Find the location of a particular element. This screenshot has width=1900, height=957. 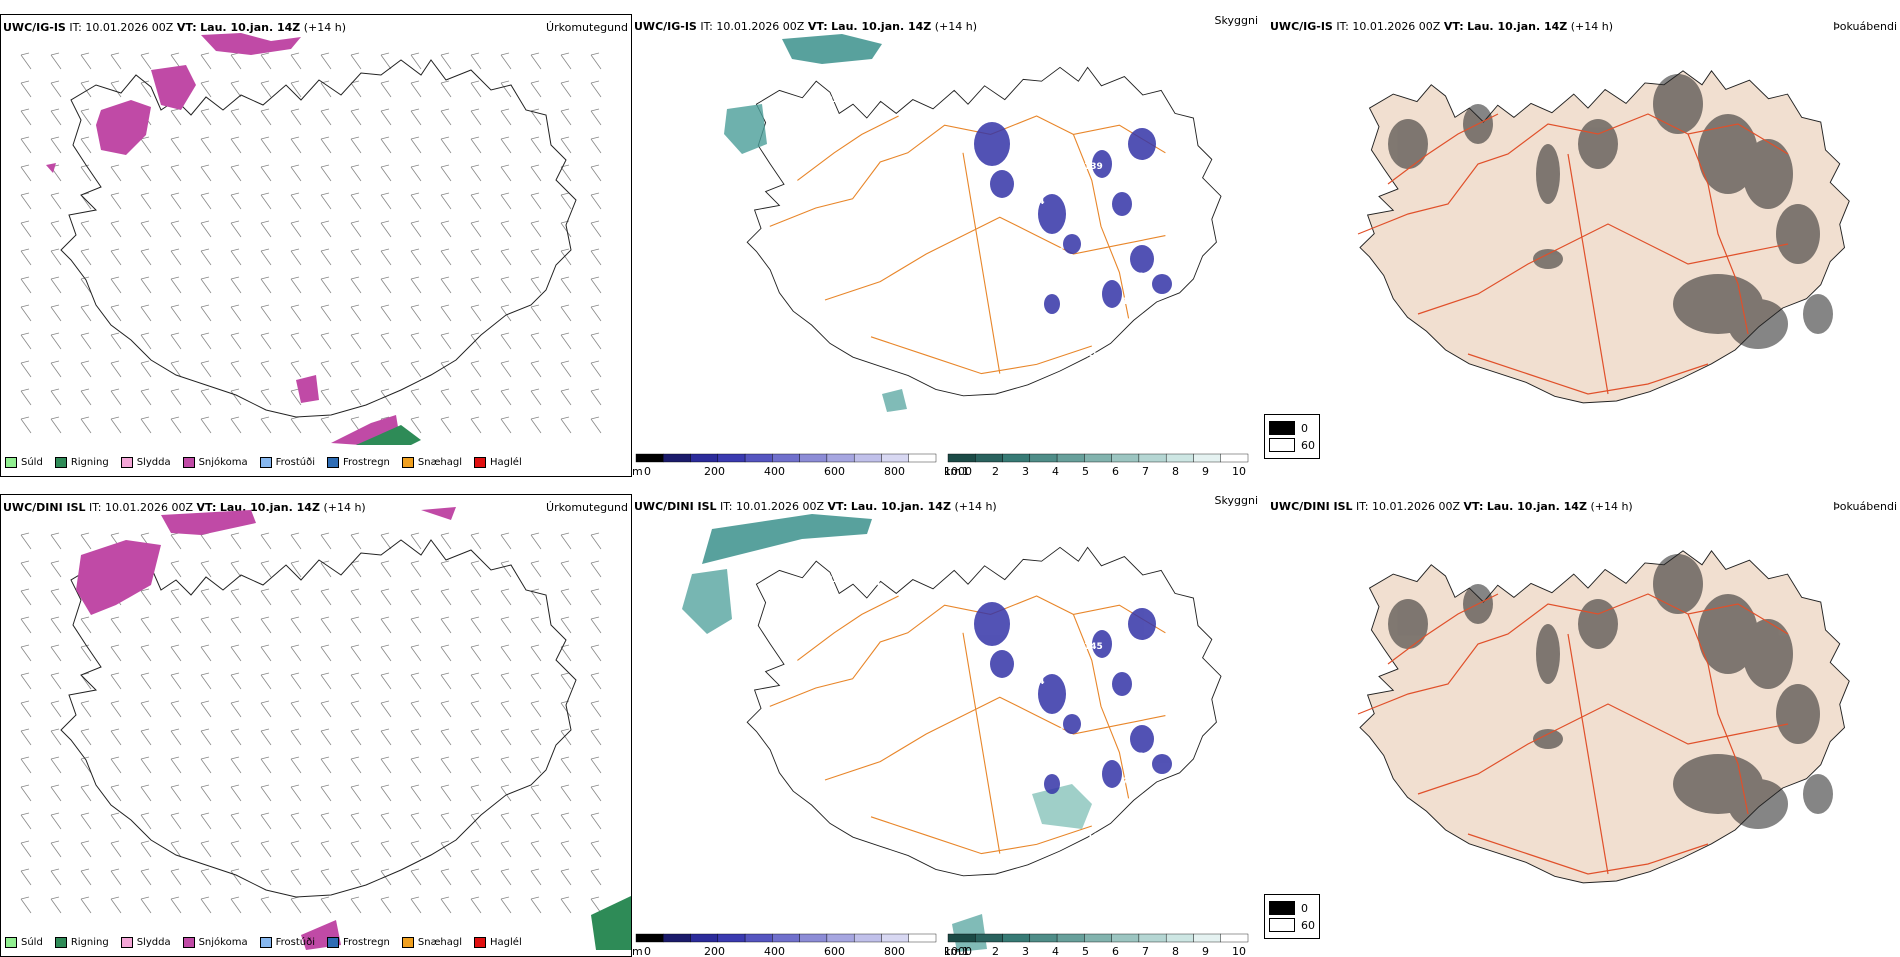

visibility-value-label: 163 is located at coordinates (1096, 837).